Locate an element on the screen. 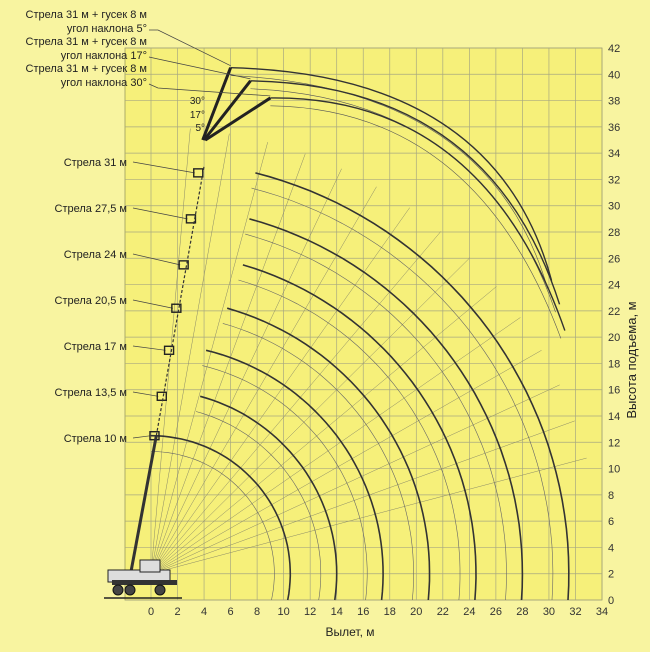 The width and height of the screenshot is (650, 652). x-tick-label: 20 is located at coordinates (416, 612).